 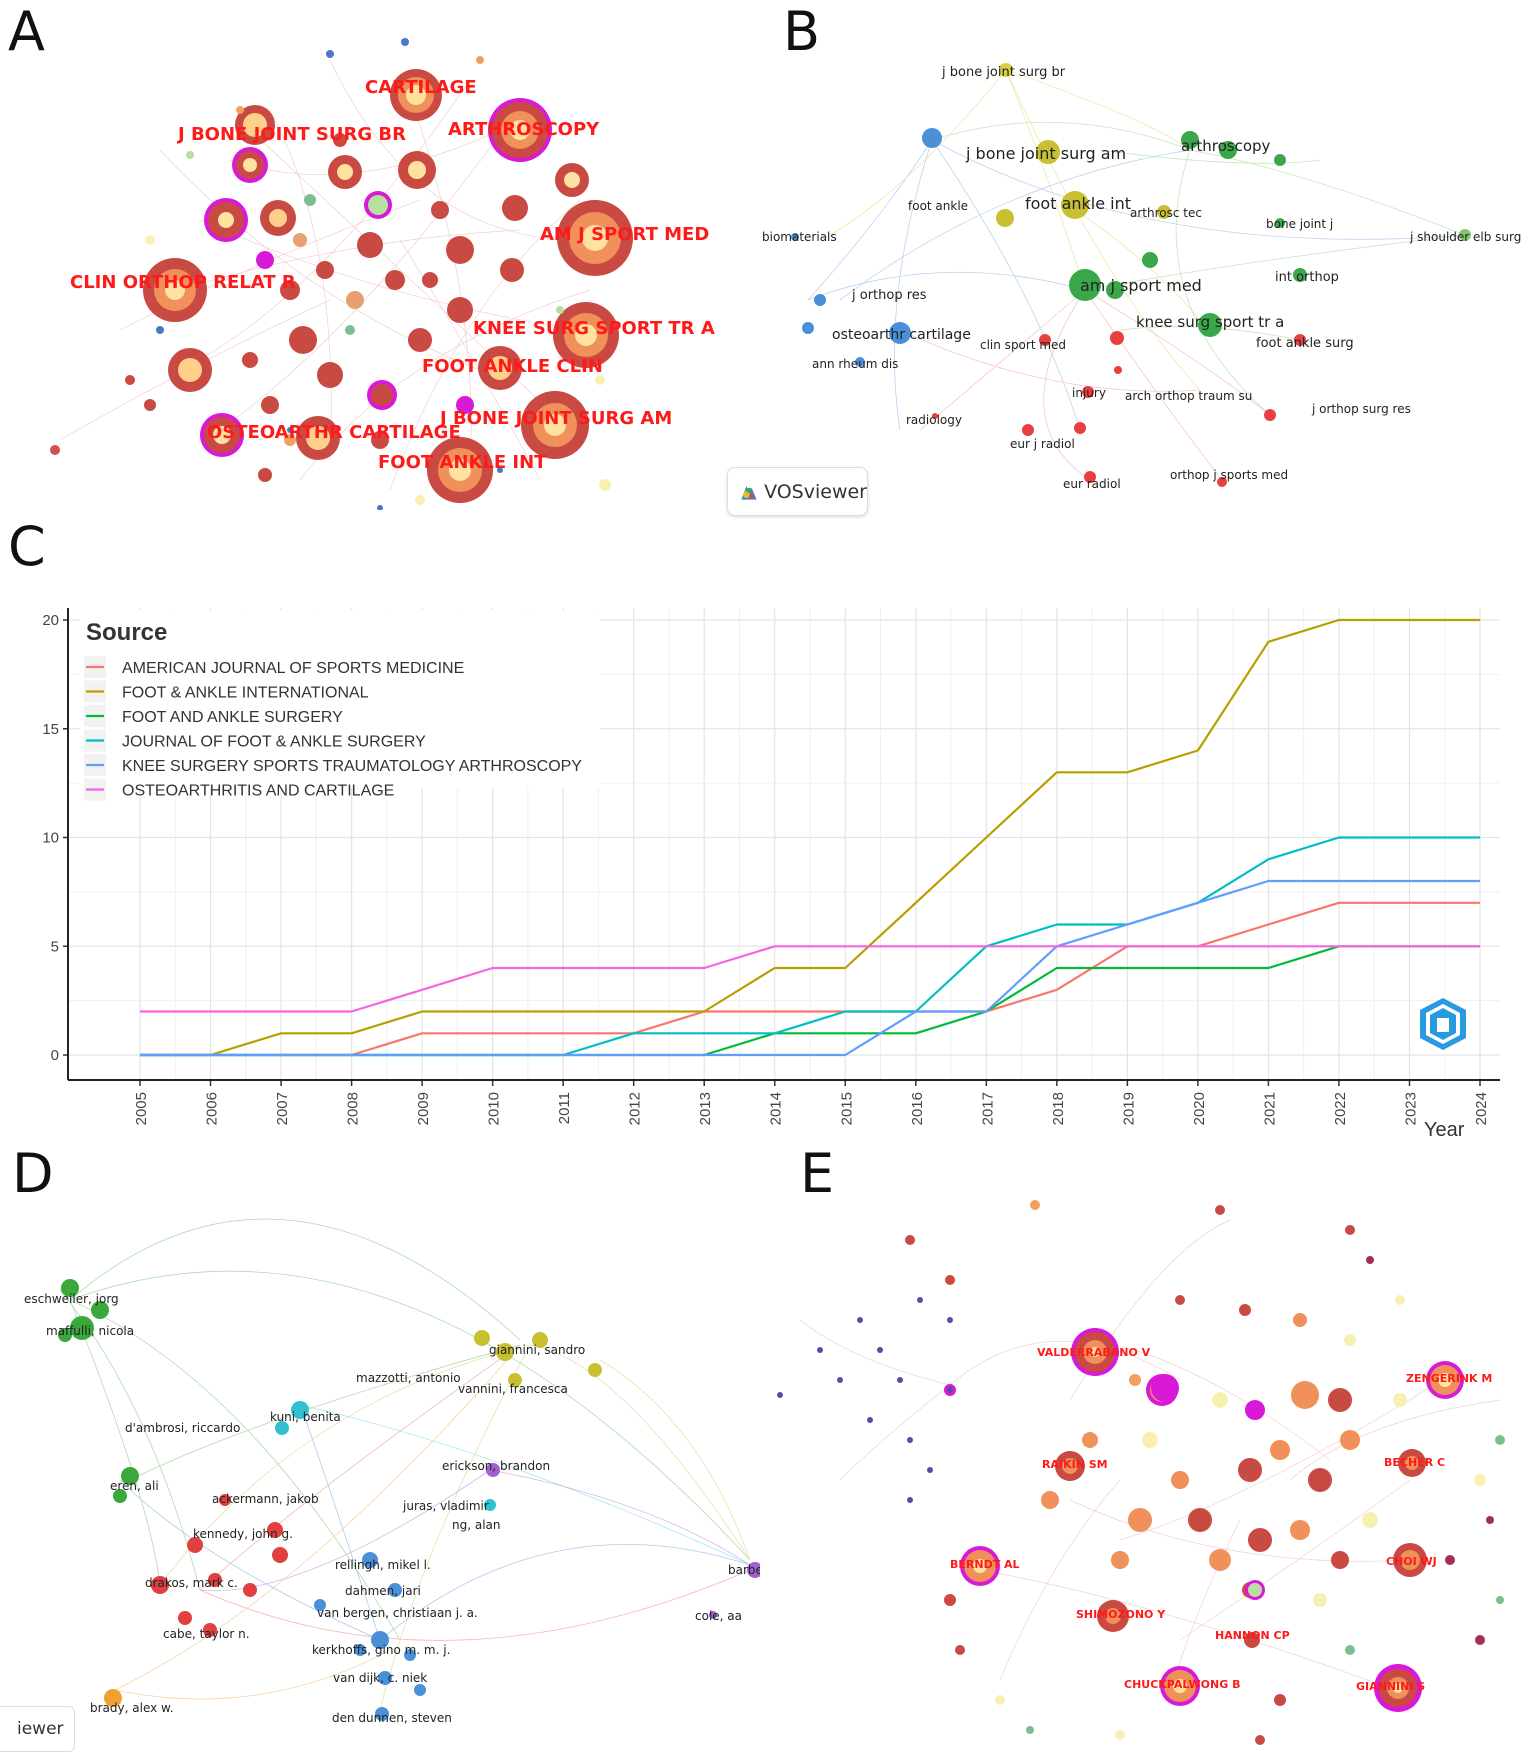 What do you see at coordinates (1449, 1378) in the screenshot?
I see `e-label-1: ZENGERINK M` at bounding box center [1449, 1378].